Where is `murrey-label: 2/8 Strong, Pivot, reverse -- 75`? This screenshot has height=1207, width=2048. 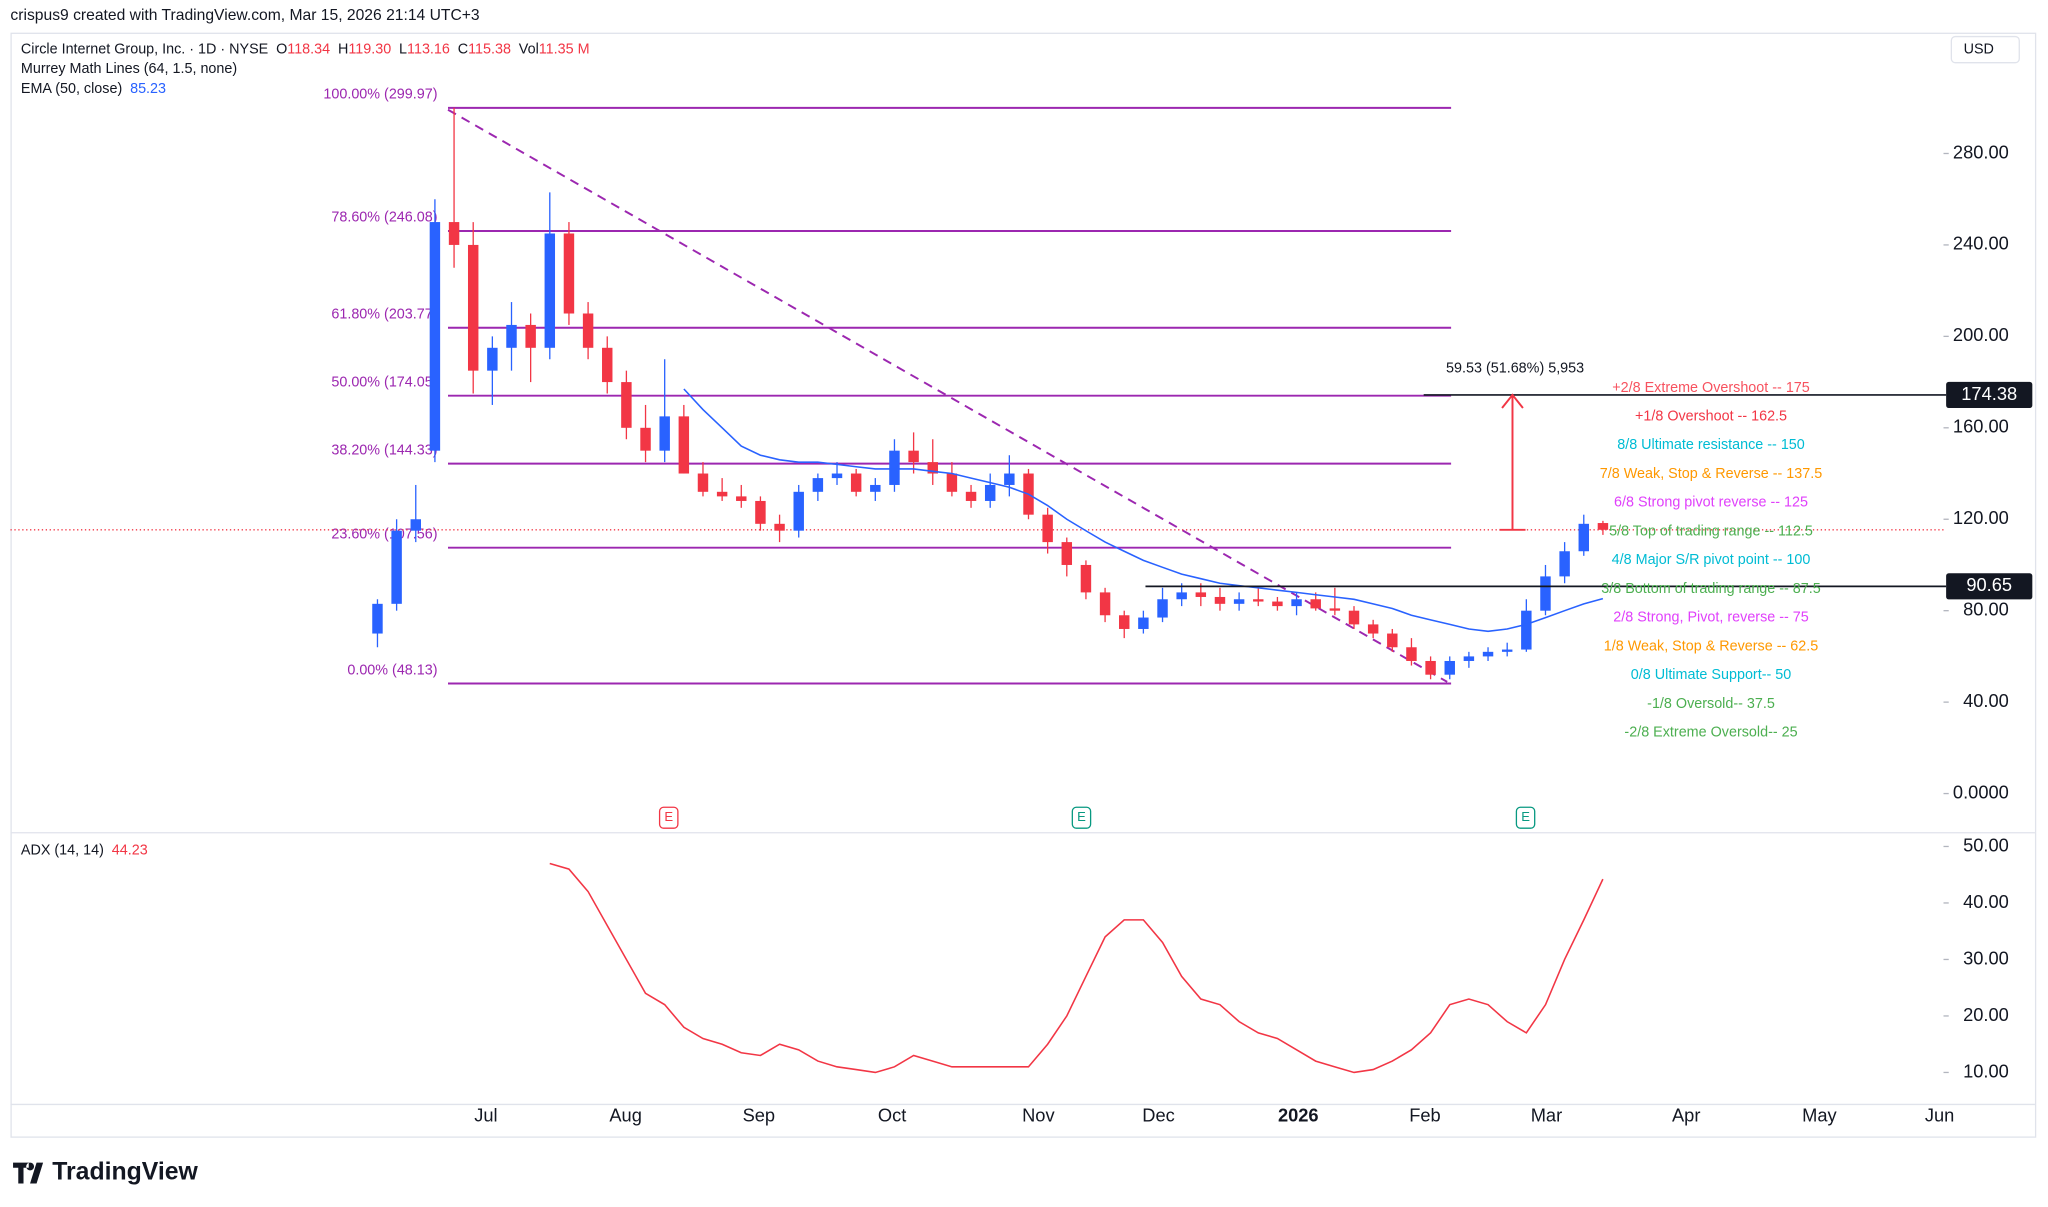
murrey-label: 2/8 Strong, Pivot, reverse -- 75 is located at coordinates (1711, 618).